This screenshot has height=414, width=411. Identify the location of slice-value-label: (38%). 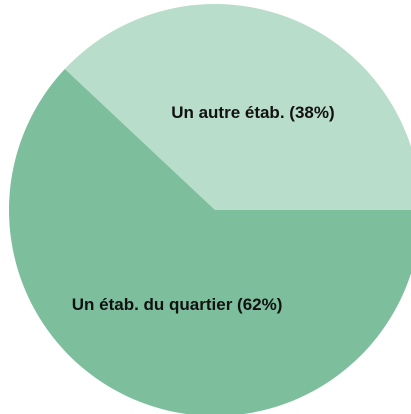
(311, 113).